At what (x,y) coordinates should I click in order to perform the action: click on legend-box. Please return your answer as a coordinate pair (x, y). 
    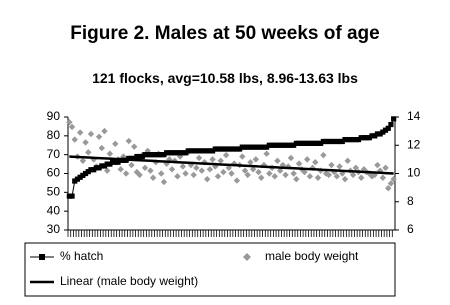
    Looking at the image, I should click on (210, 269).